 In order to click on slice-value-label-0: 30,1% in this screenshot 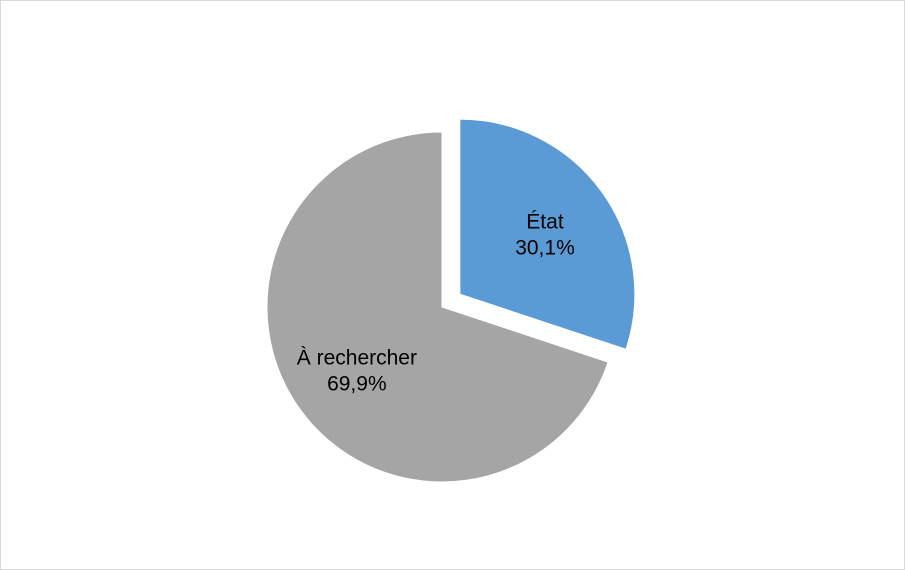, I will do `click(545, 248)`.